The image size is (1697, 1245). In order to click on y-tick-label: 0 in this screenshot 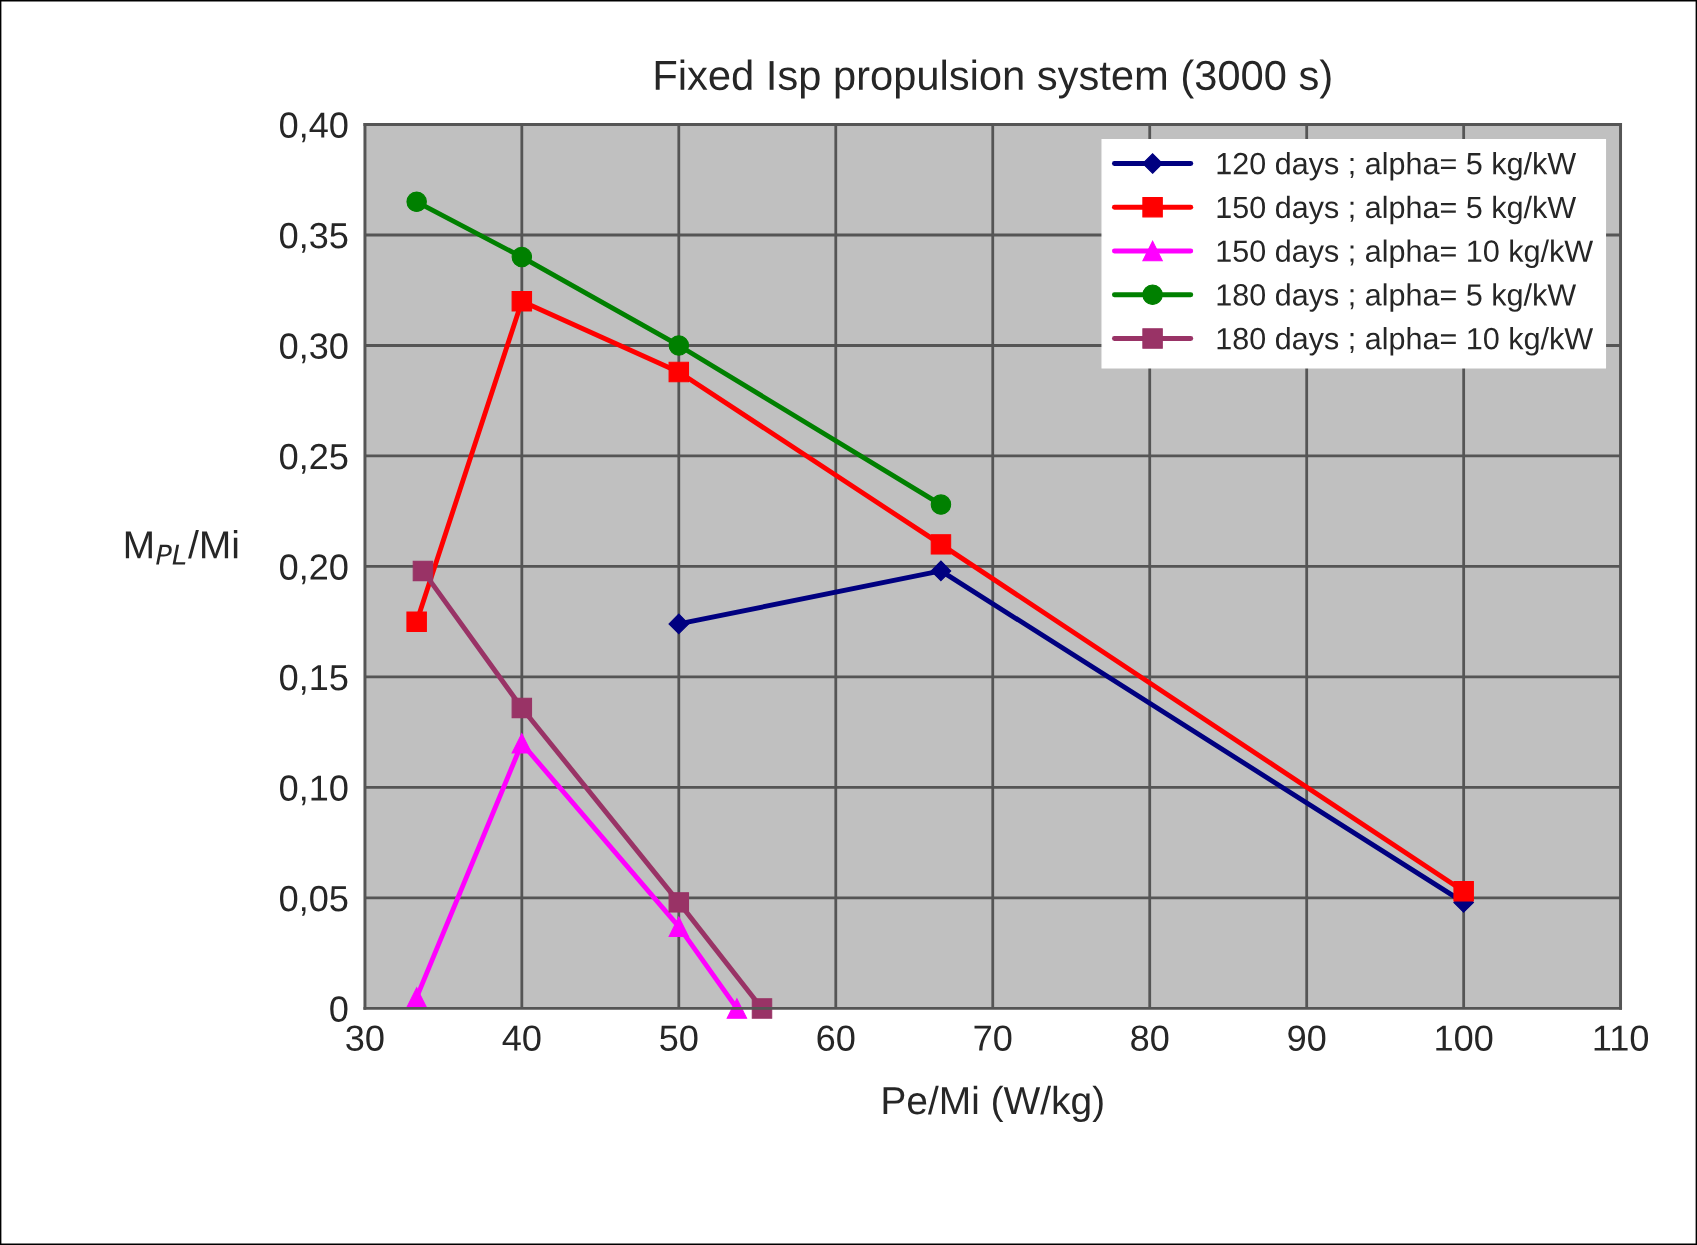, I will do `click(339, 1009)`.